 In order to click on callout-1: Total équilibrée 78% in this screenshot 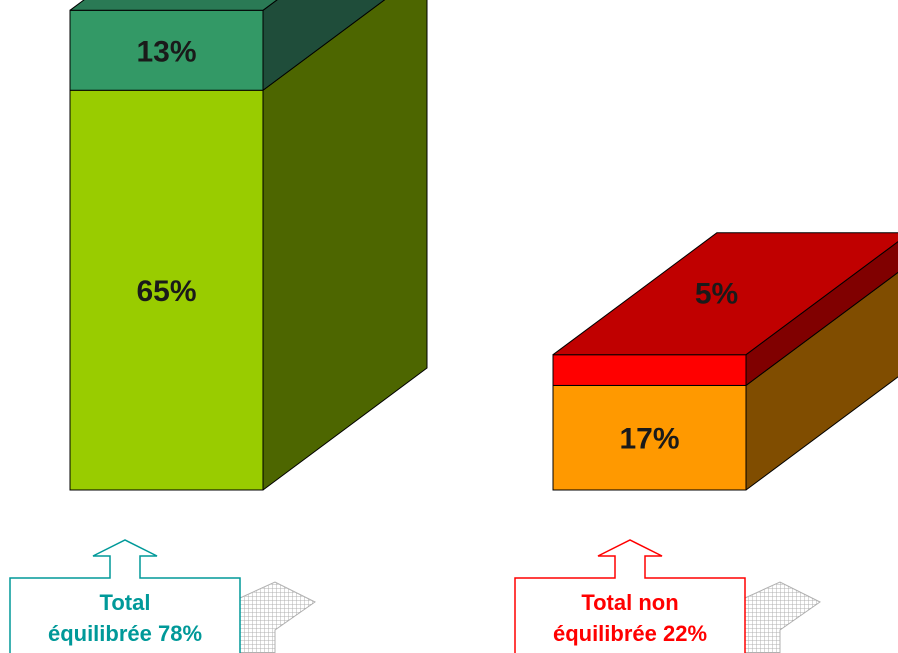, I will do `click(162, 596)`.